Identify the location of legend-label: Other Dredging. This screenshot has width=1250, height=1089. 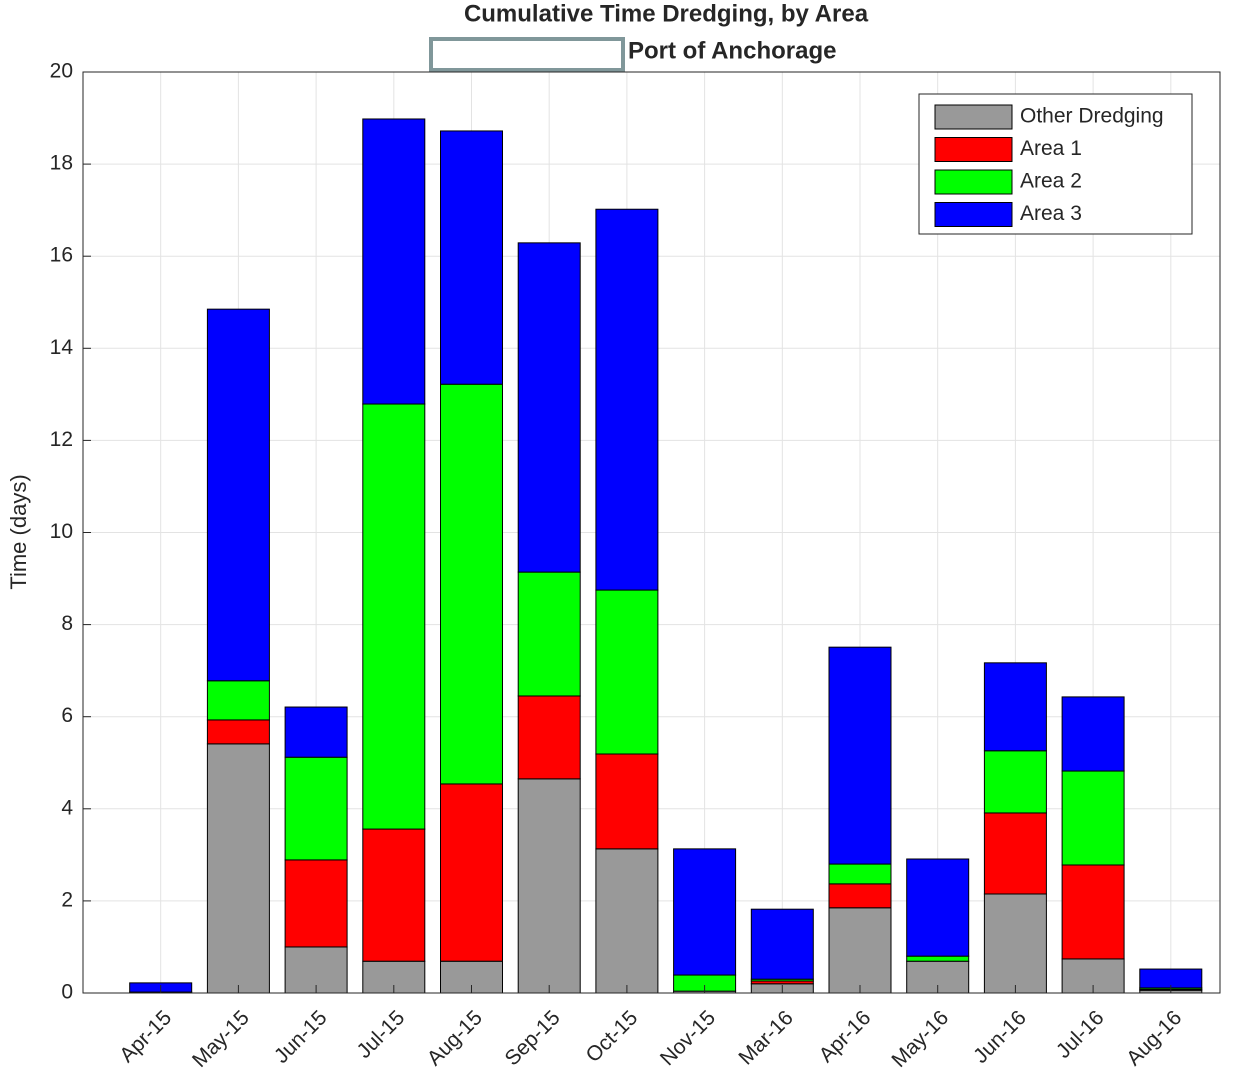
(1092, 116).